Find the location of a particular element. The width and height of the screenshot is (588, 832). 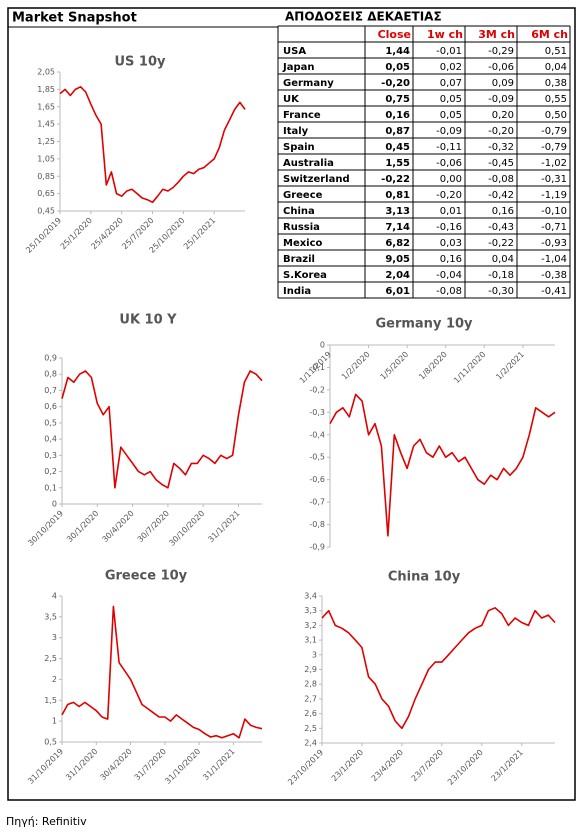

table-cell: 0,75 is located at coordinates (397, 99).